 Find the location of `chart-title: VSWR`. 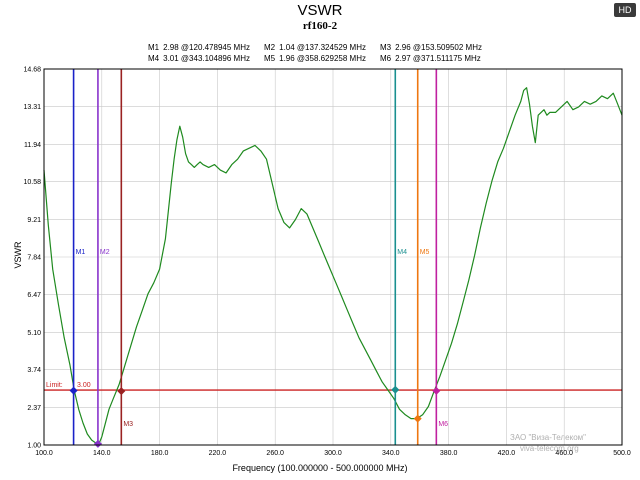

chart-title: VSWR is located at coordinates (320, 10).